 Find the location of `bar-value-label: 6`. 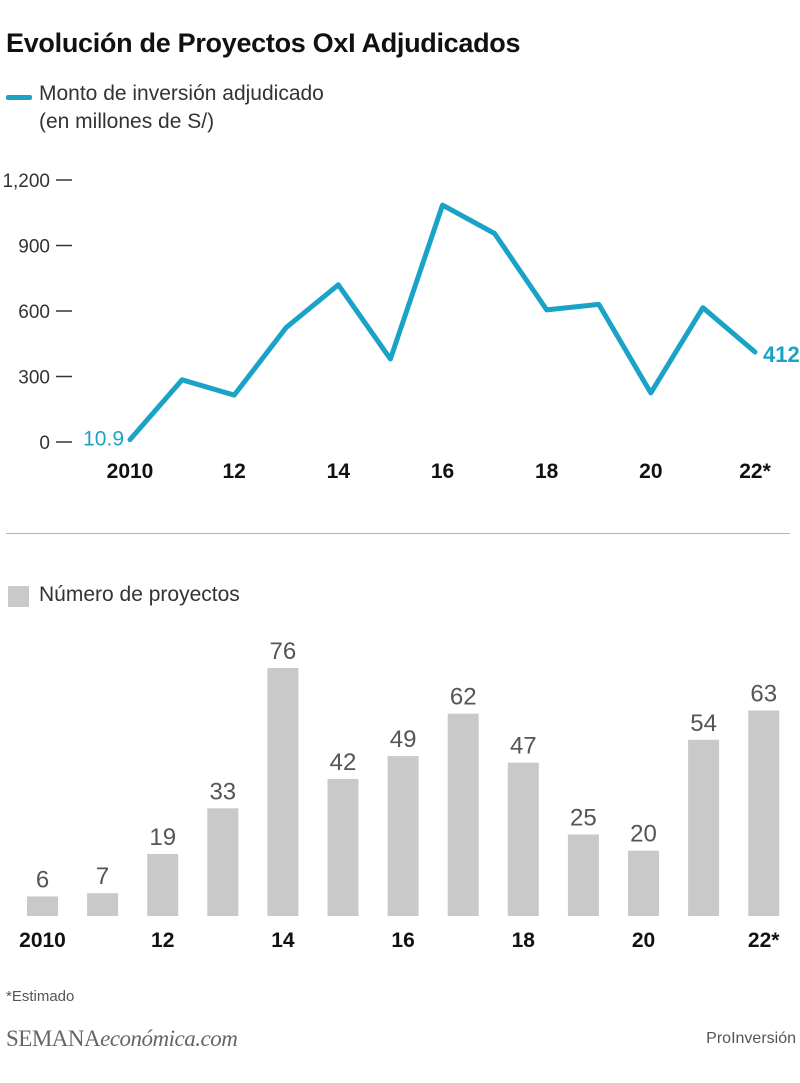

bar-value-label: 6 is located at coordinates (42, 879).